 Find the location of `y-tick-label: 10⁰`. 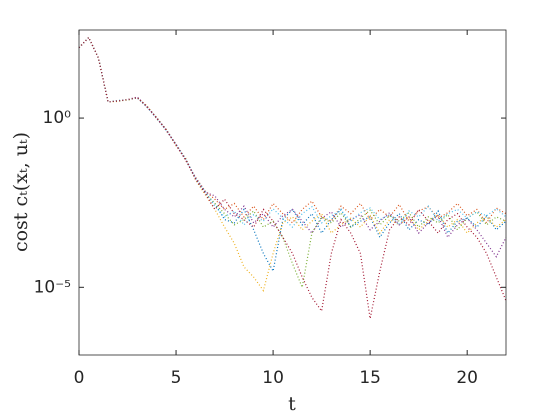

y-tick-label: 10⁰ is located at coordinates (57, 118).